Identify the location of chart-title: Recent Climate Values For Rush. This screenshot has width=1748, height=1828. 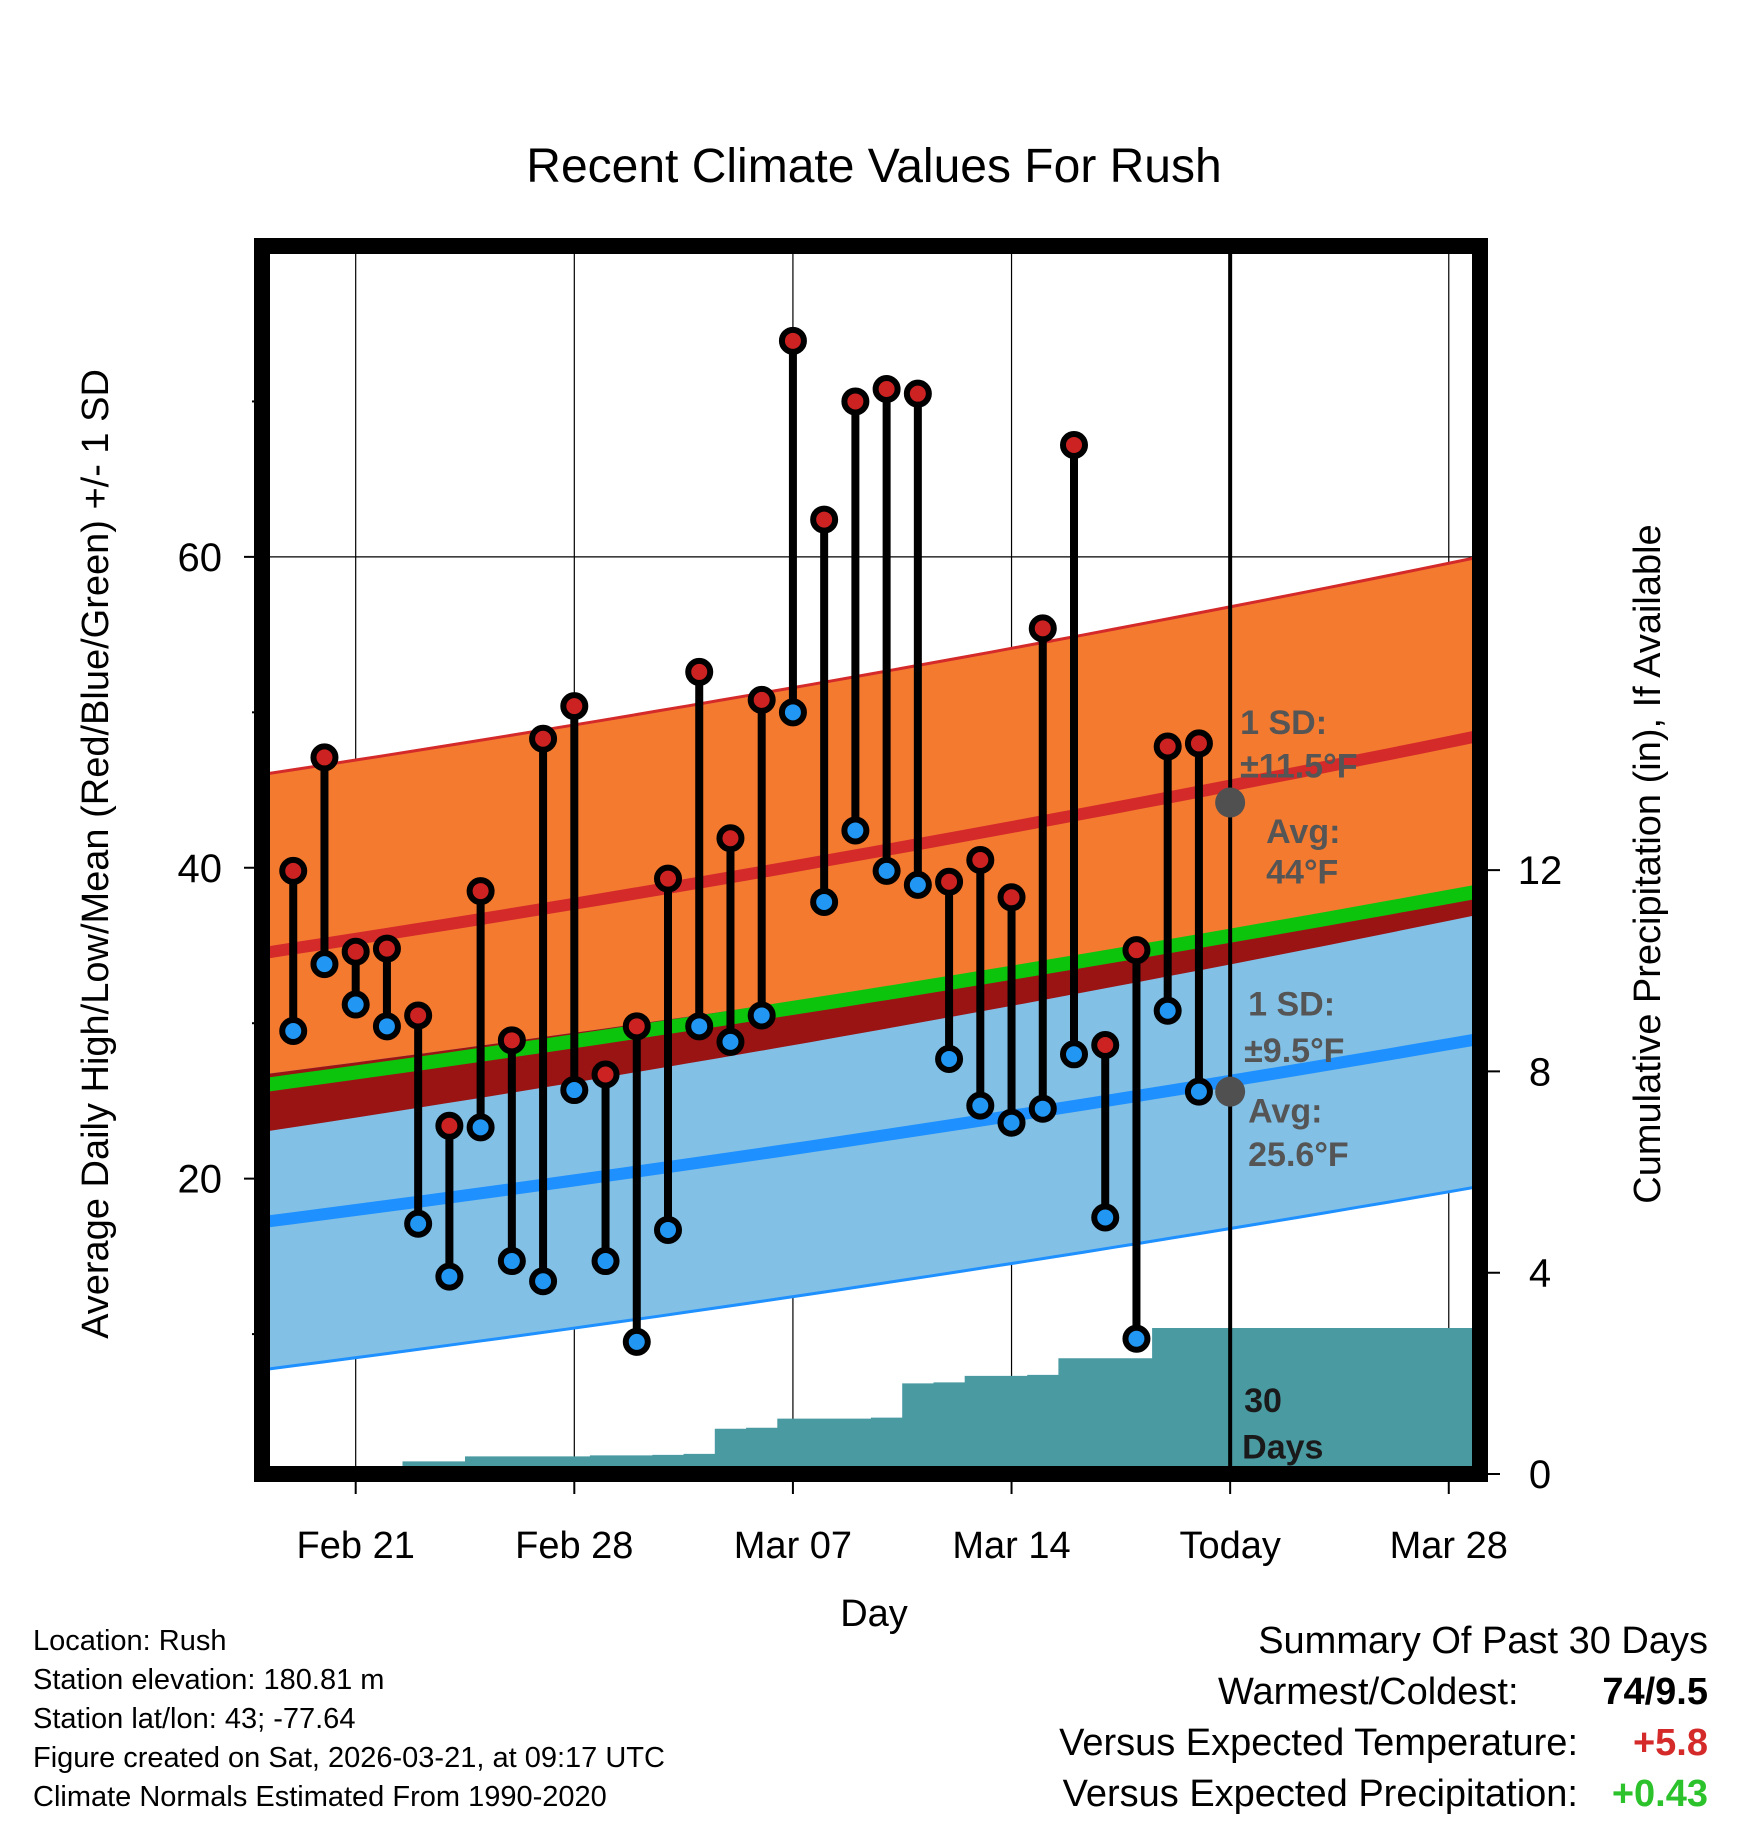
(873, 166).